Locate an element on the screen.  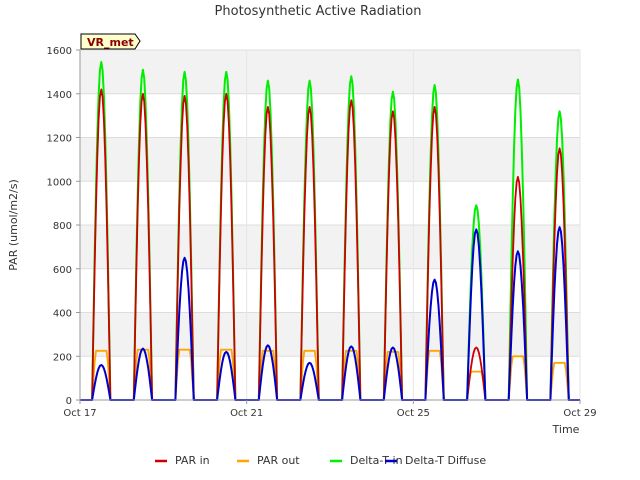
y-tick-label: 0 is located at coordinates (69, 401).